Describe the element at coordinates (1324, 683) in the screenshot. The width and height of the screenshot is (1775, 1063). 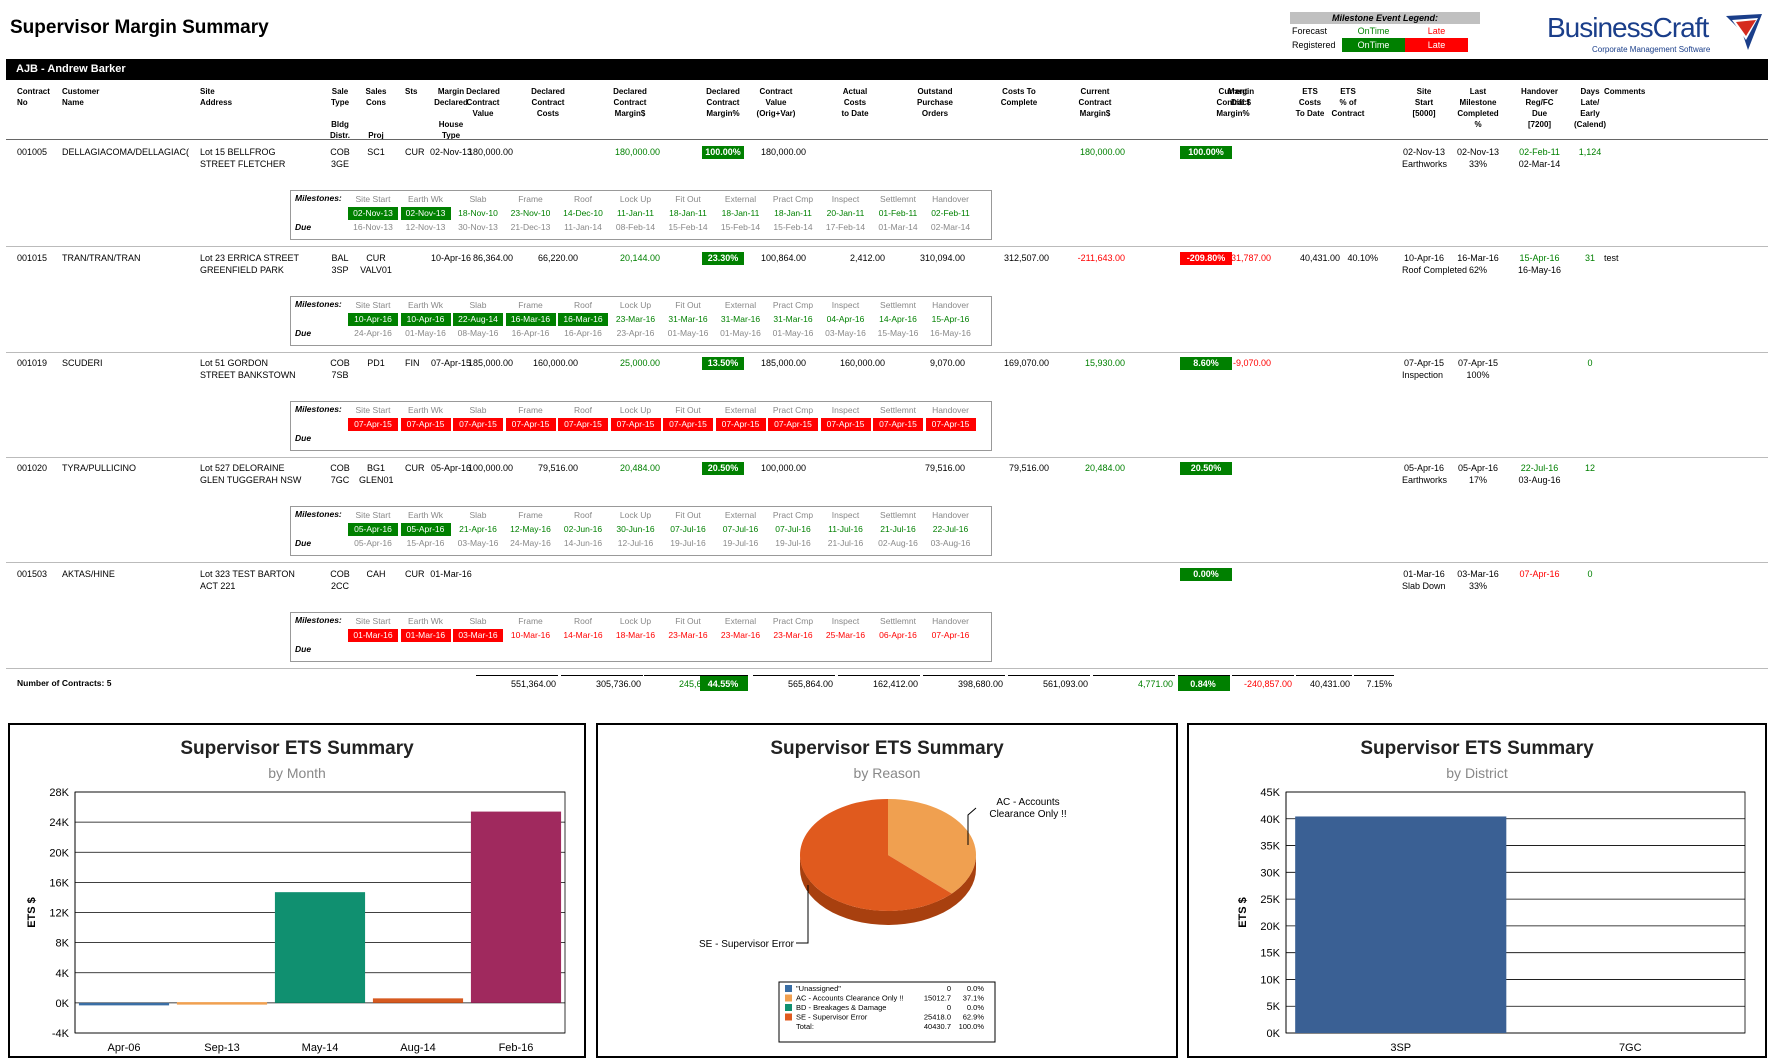
I see `total-ets: 40,431.00` at that location.